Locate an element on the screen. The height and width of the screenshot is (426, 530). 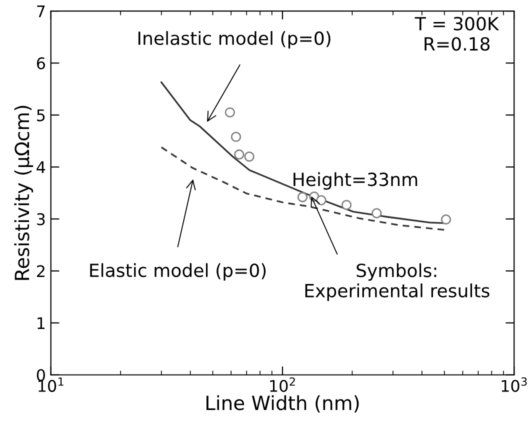
y-axis-title: Resistivity (μΩcm) is located at coordinates (24, 193).